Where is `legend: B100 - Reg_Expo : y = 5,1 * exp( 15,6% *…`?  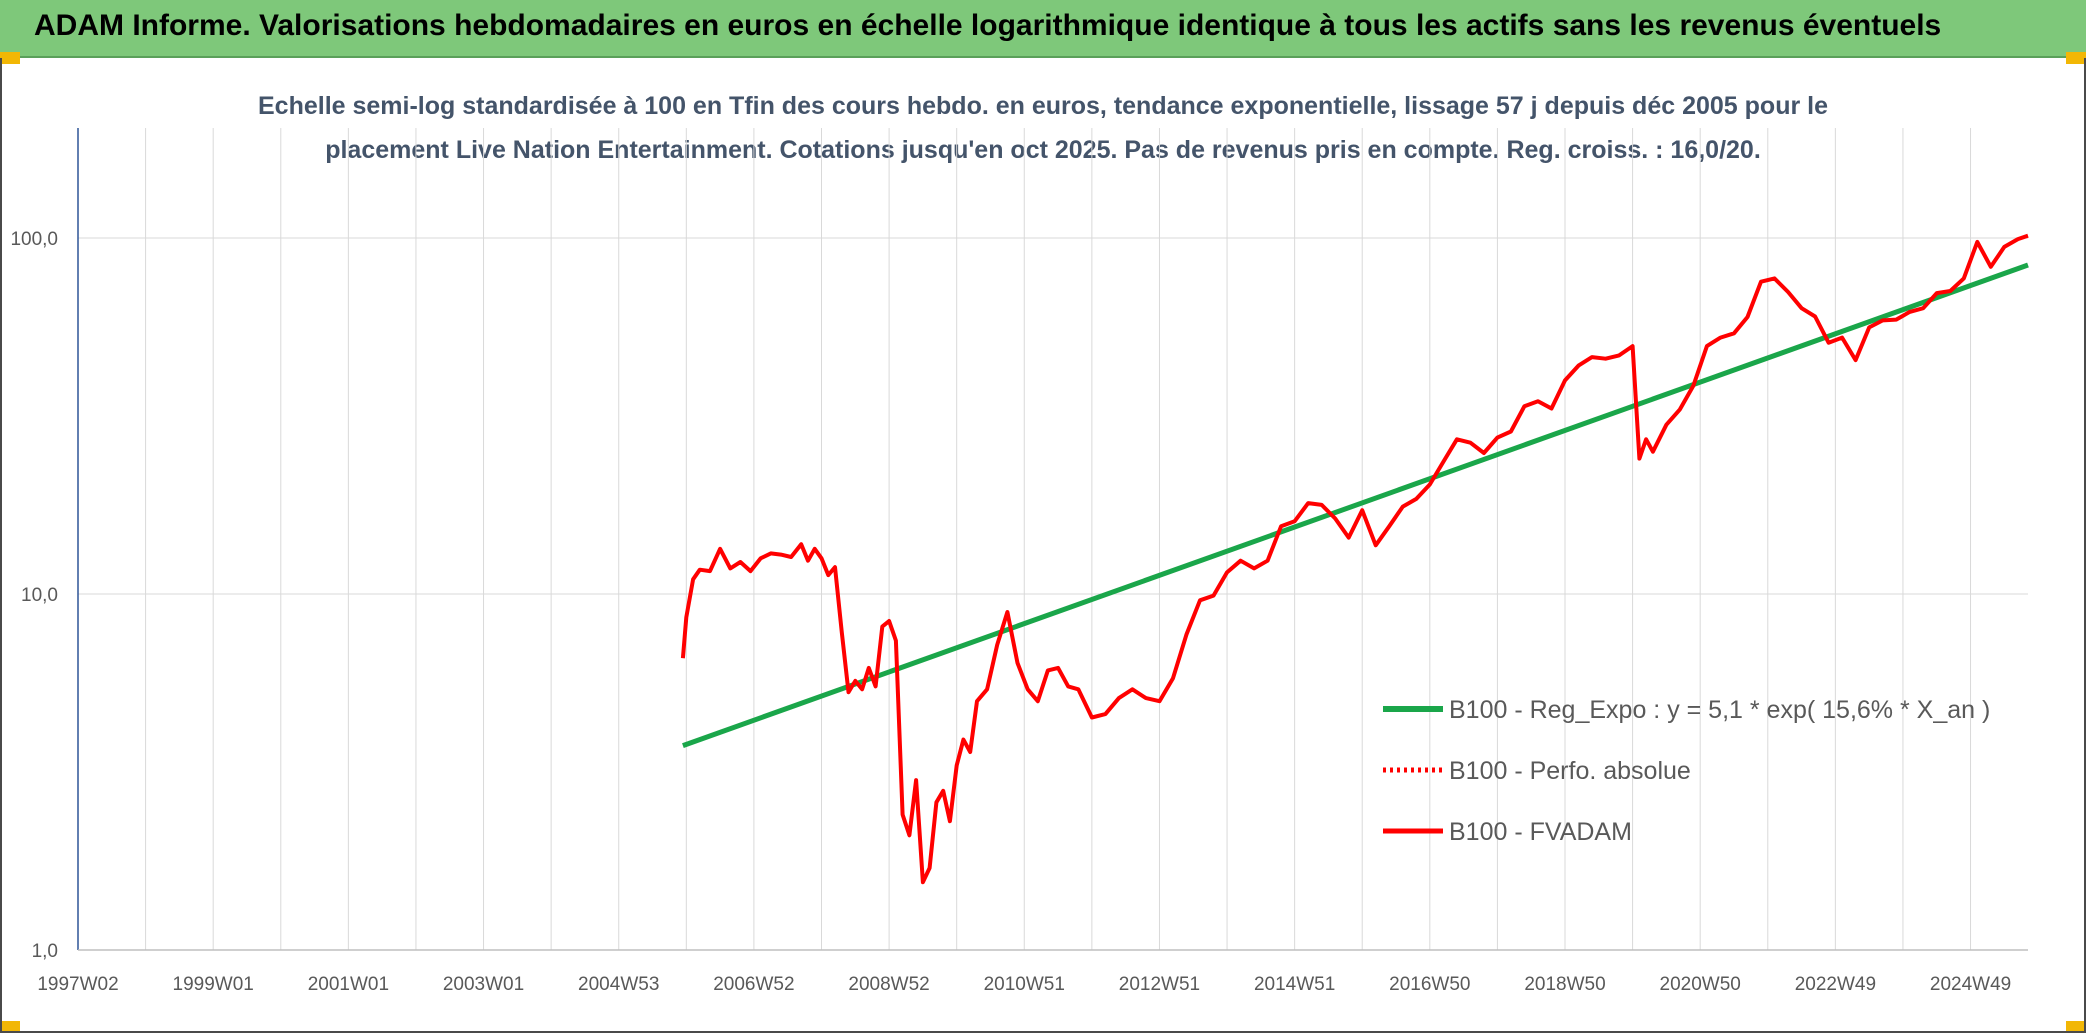 legend: B100 - Reg_Expo : y = 5,1 * exp( 15,6% *… is located at coordinates (1686, 771).